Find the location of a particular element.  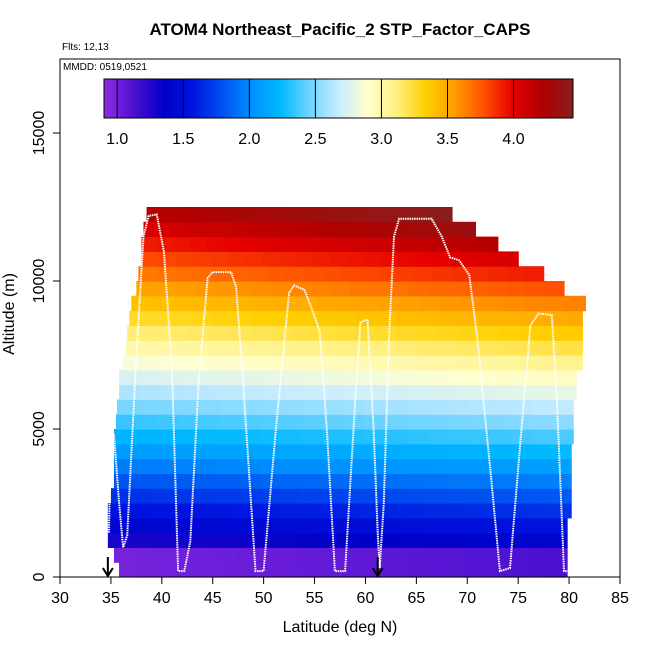

y-axis: 0 5000 10000 15000 is located at coordinates (45, 346).